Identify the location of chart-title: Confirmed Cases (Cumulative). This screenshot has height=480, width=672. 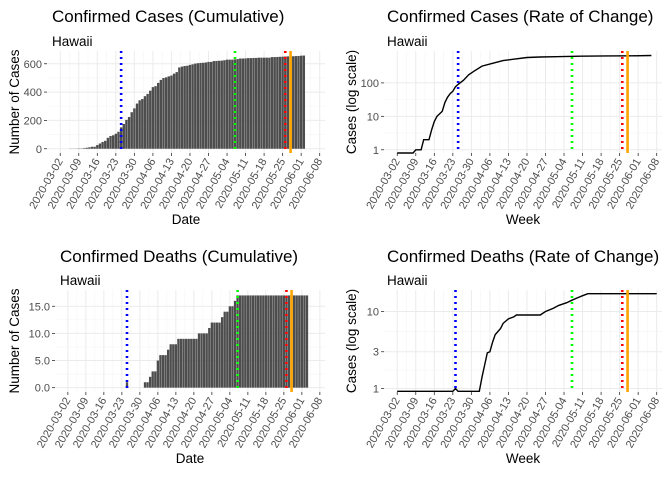
(168, 16).